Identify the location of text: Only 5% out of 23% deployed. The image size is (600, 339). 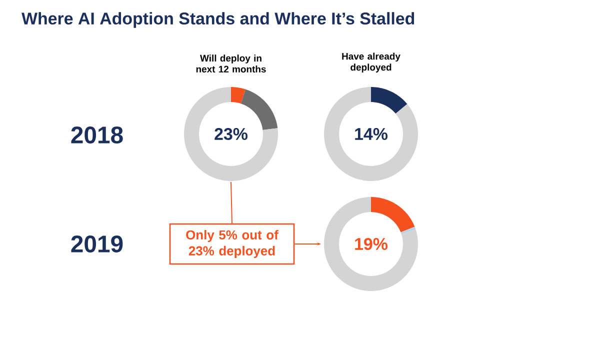
(232, 244).